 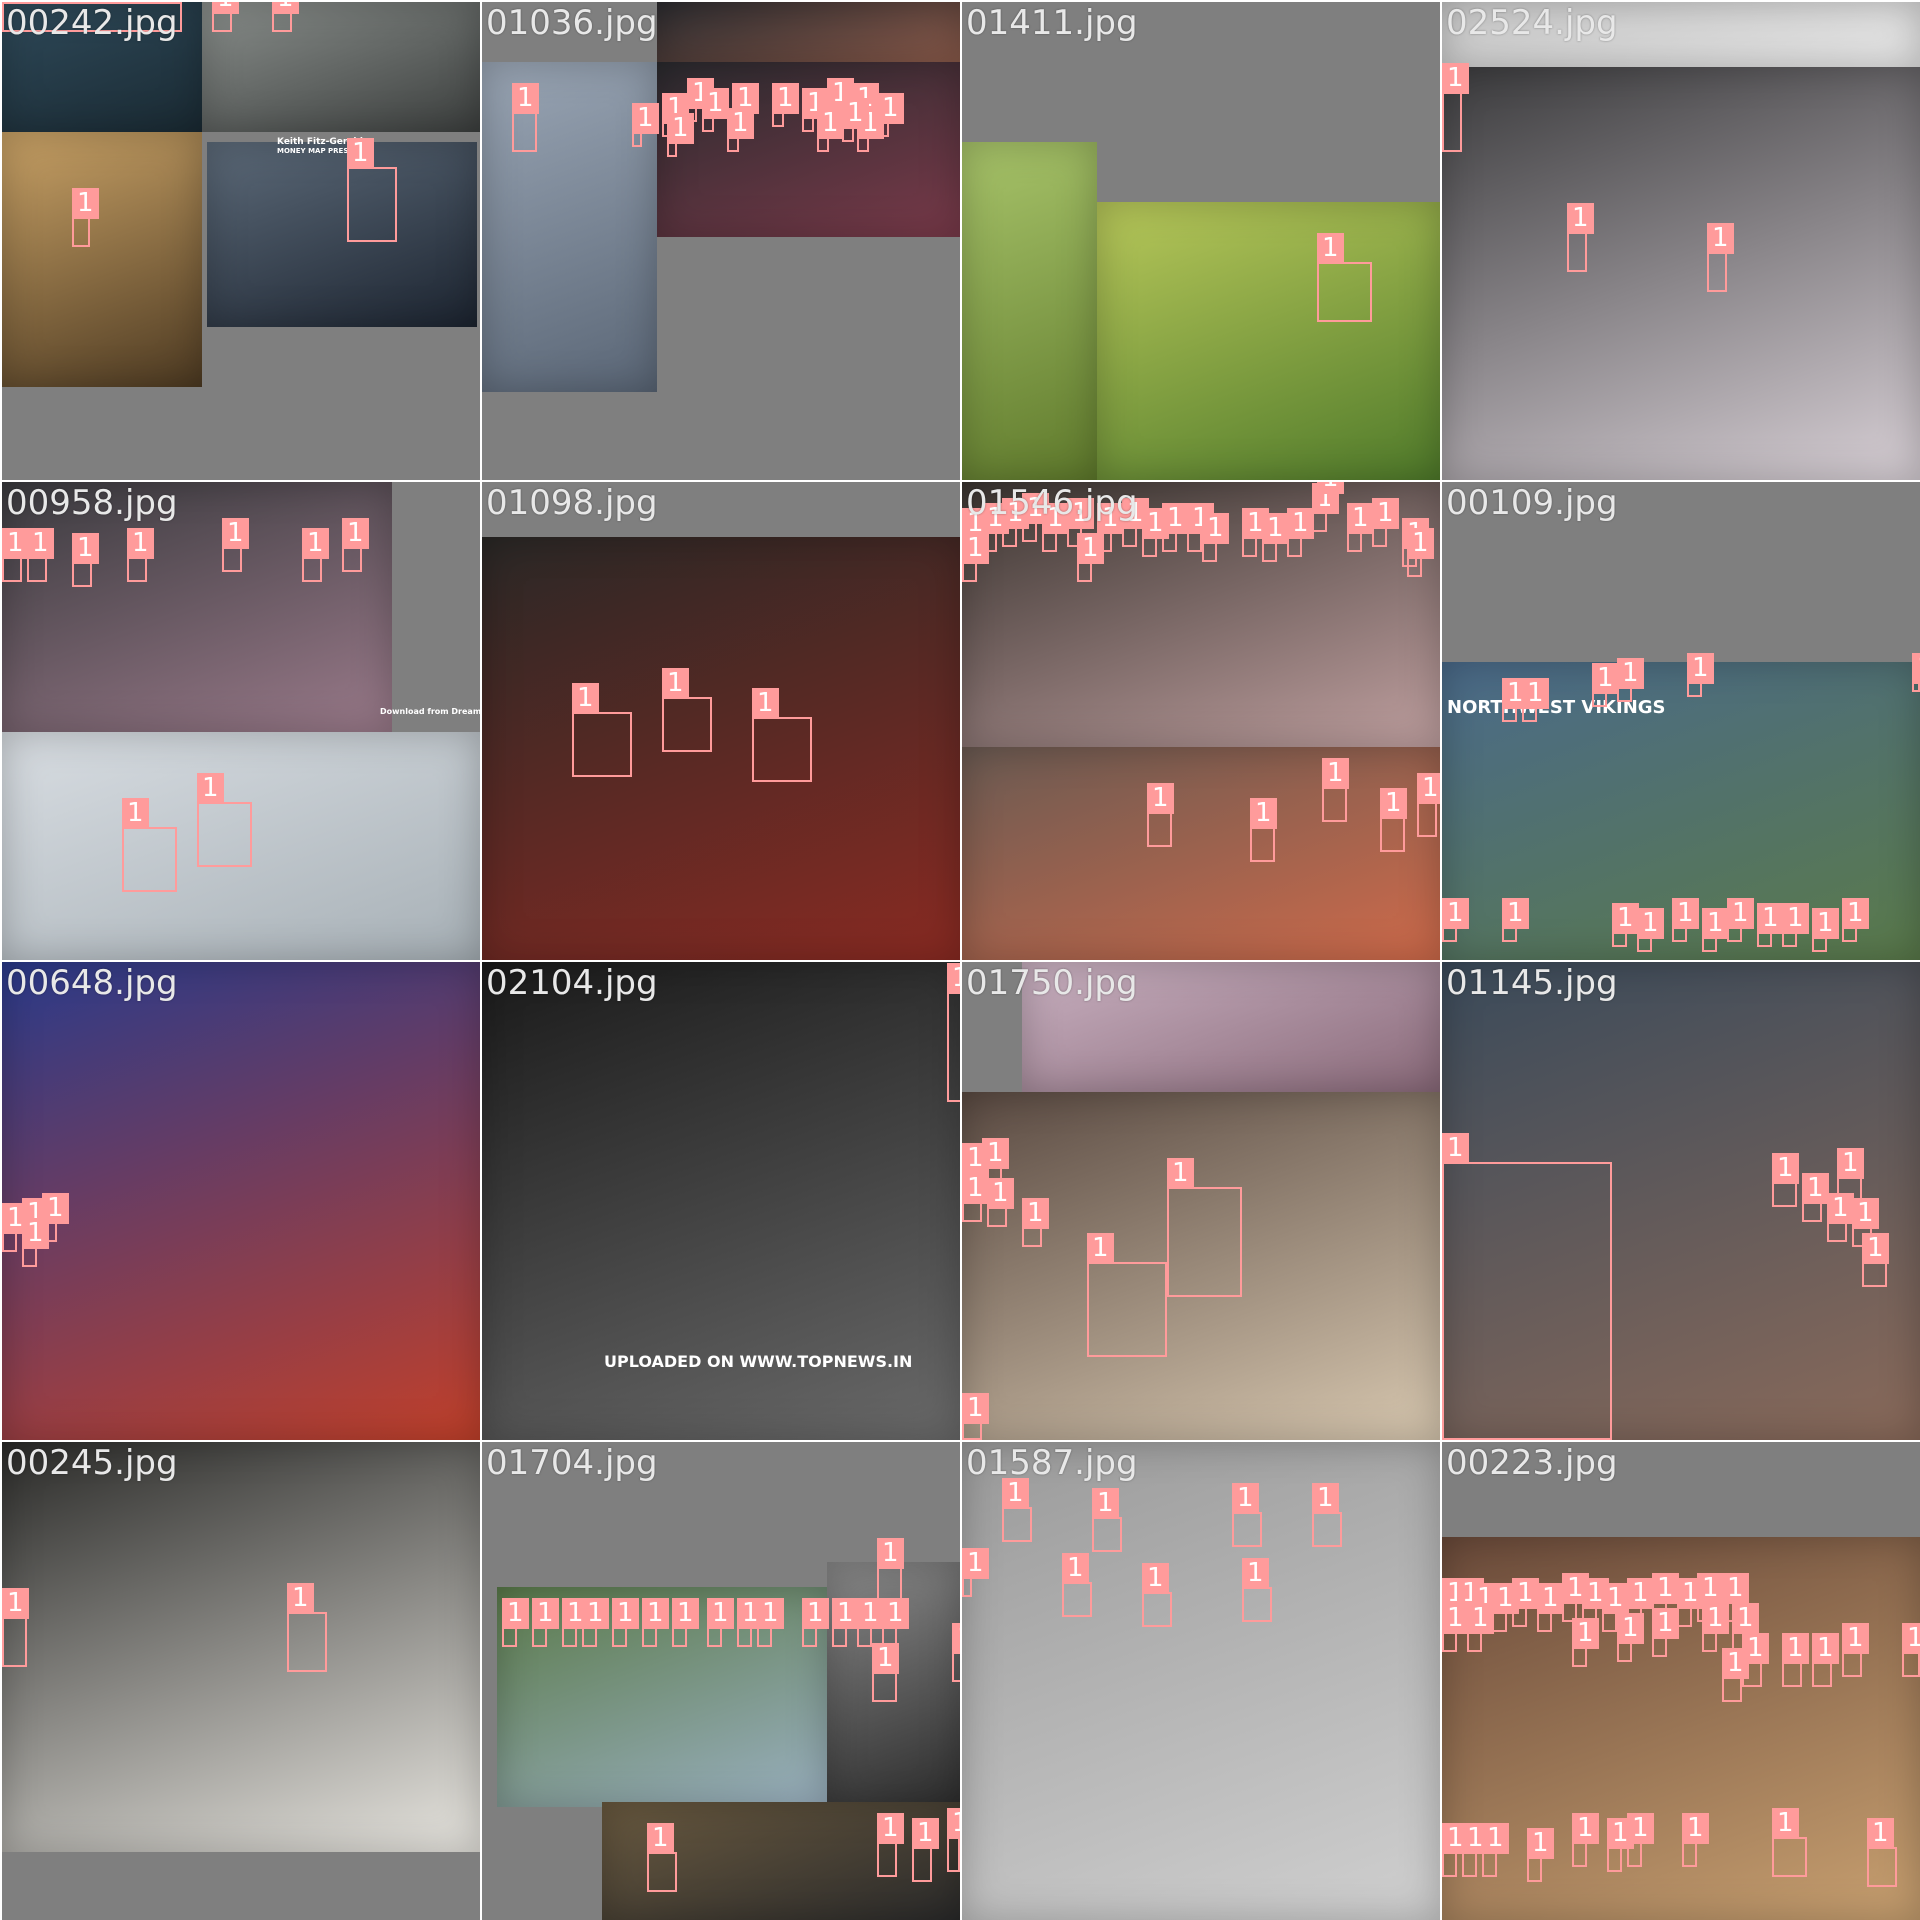 I want to click on tile-filename: 00245.jpg, so click(x=92, y=1463).